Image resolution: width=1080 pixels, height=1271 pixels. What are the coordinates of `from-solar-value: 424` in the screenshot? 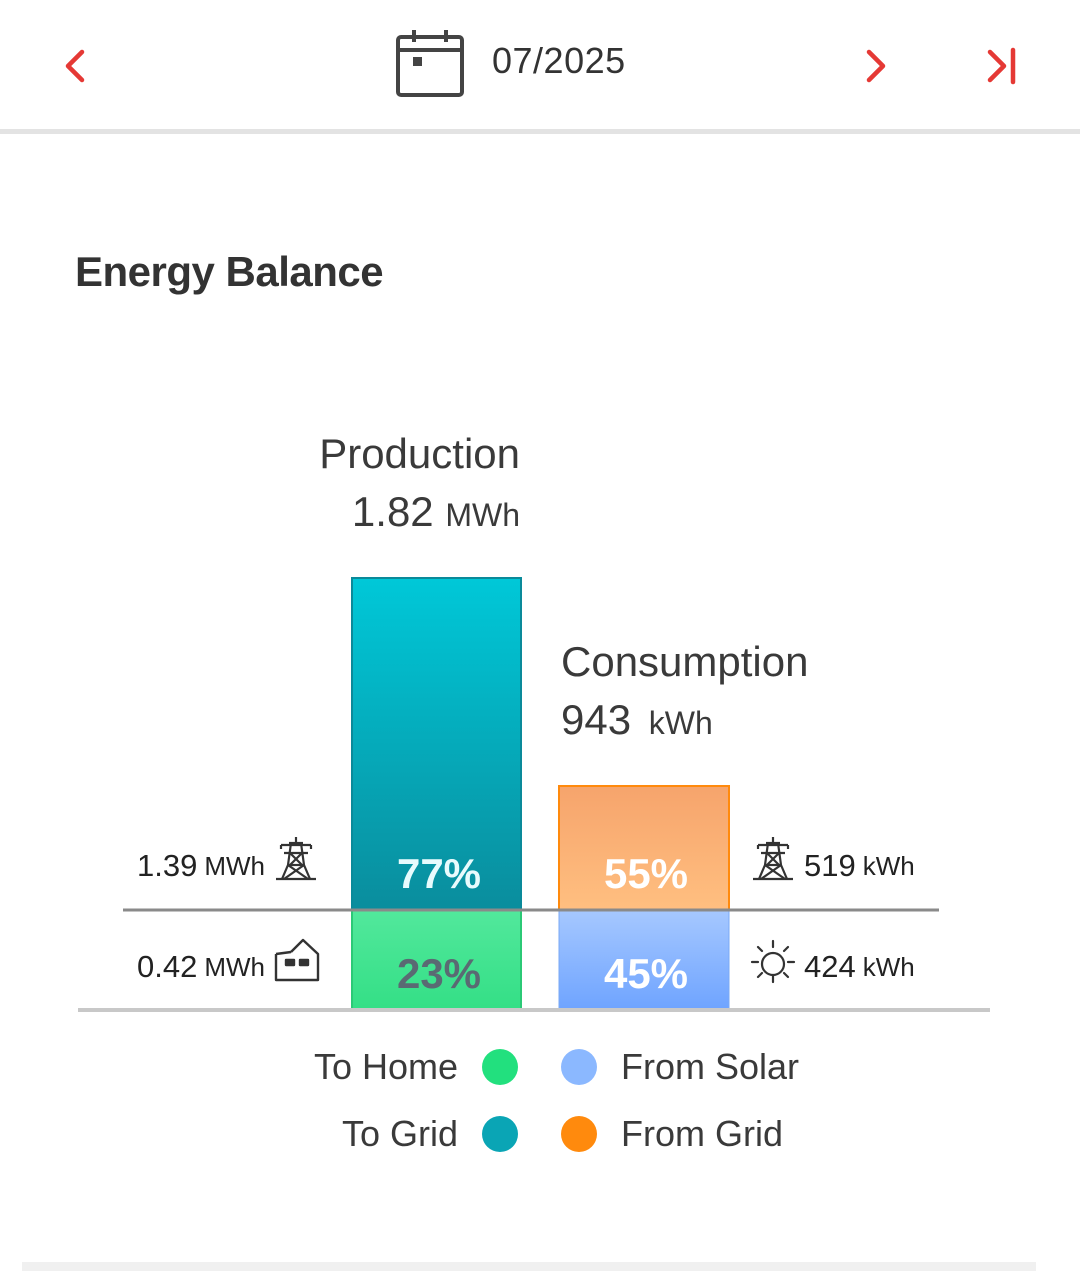 It's located at (830, 966).